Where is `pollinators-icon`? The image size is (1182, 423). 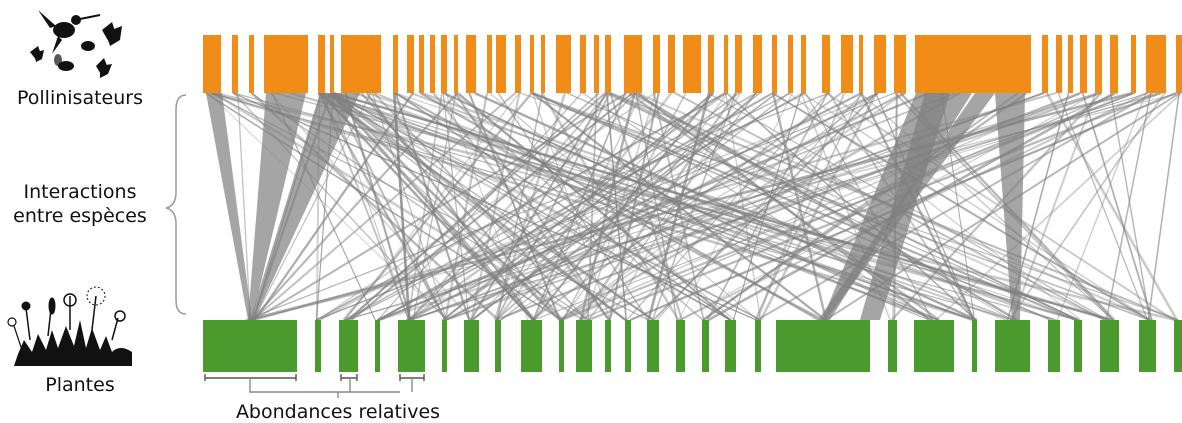
pollinators-icon is located at coordinates (76, 44).